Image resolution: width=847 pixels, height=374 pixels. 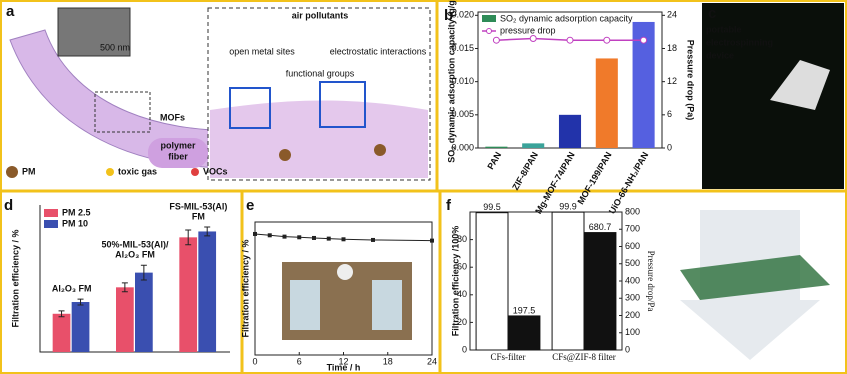 What do you see at coordinates (198, 216) in the screenshot?
I see `category-label: FM` at bounding box center [198, 216].